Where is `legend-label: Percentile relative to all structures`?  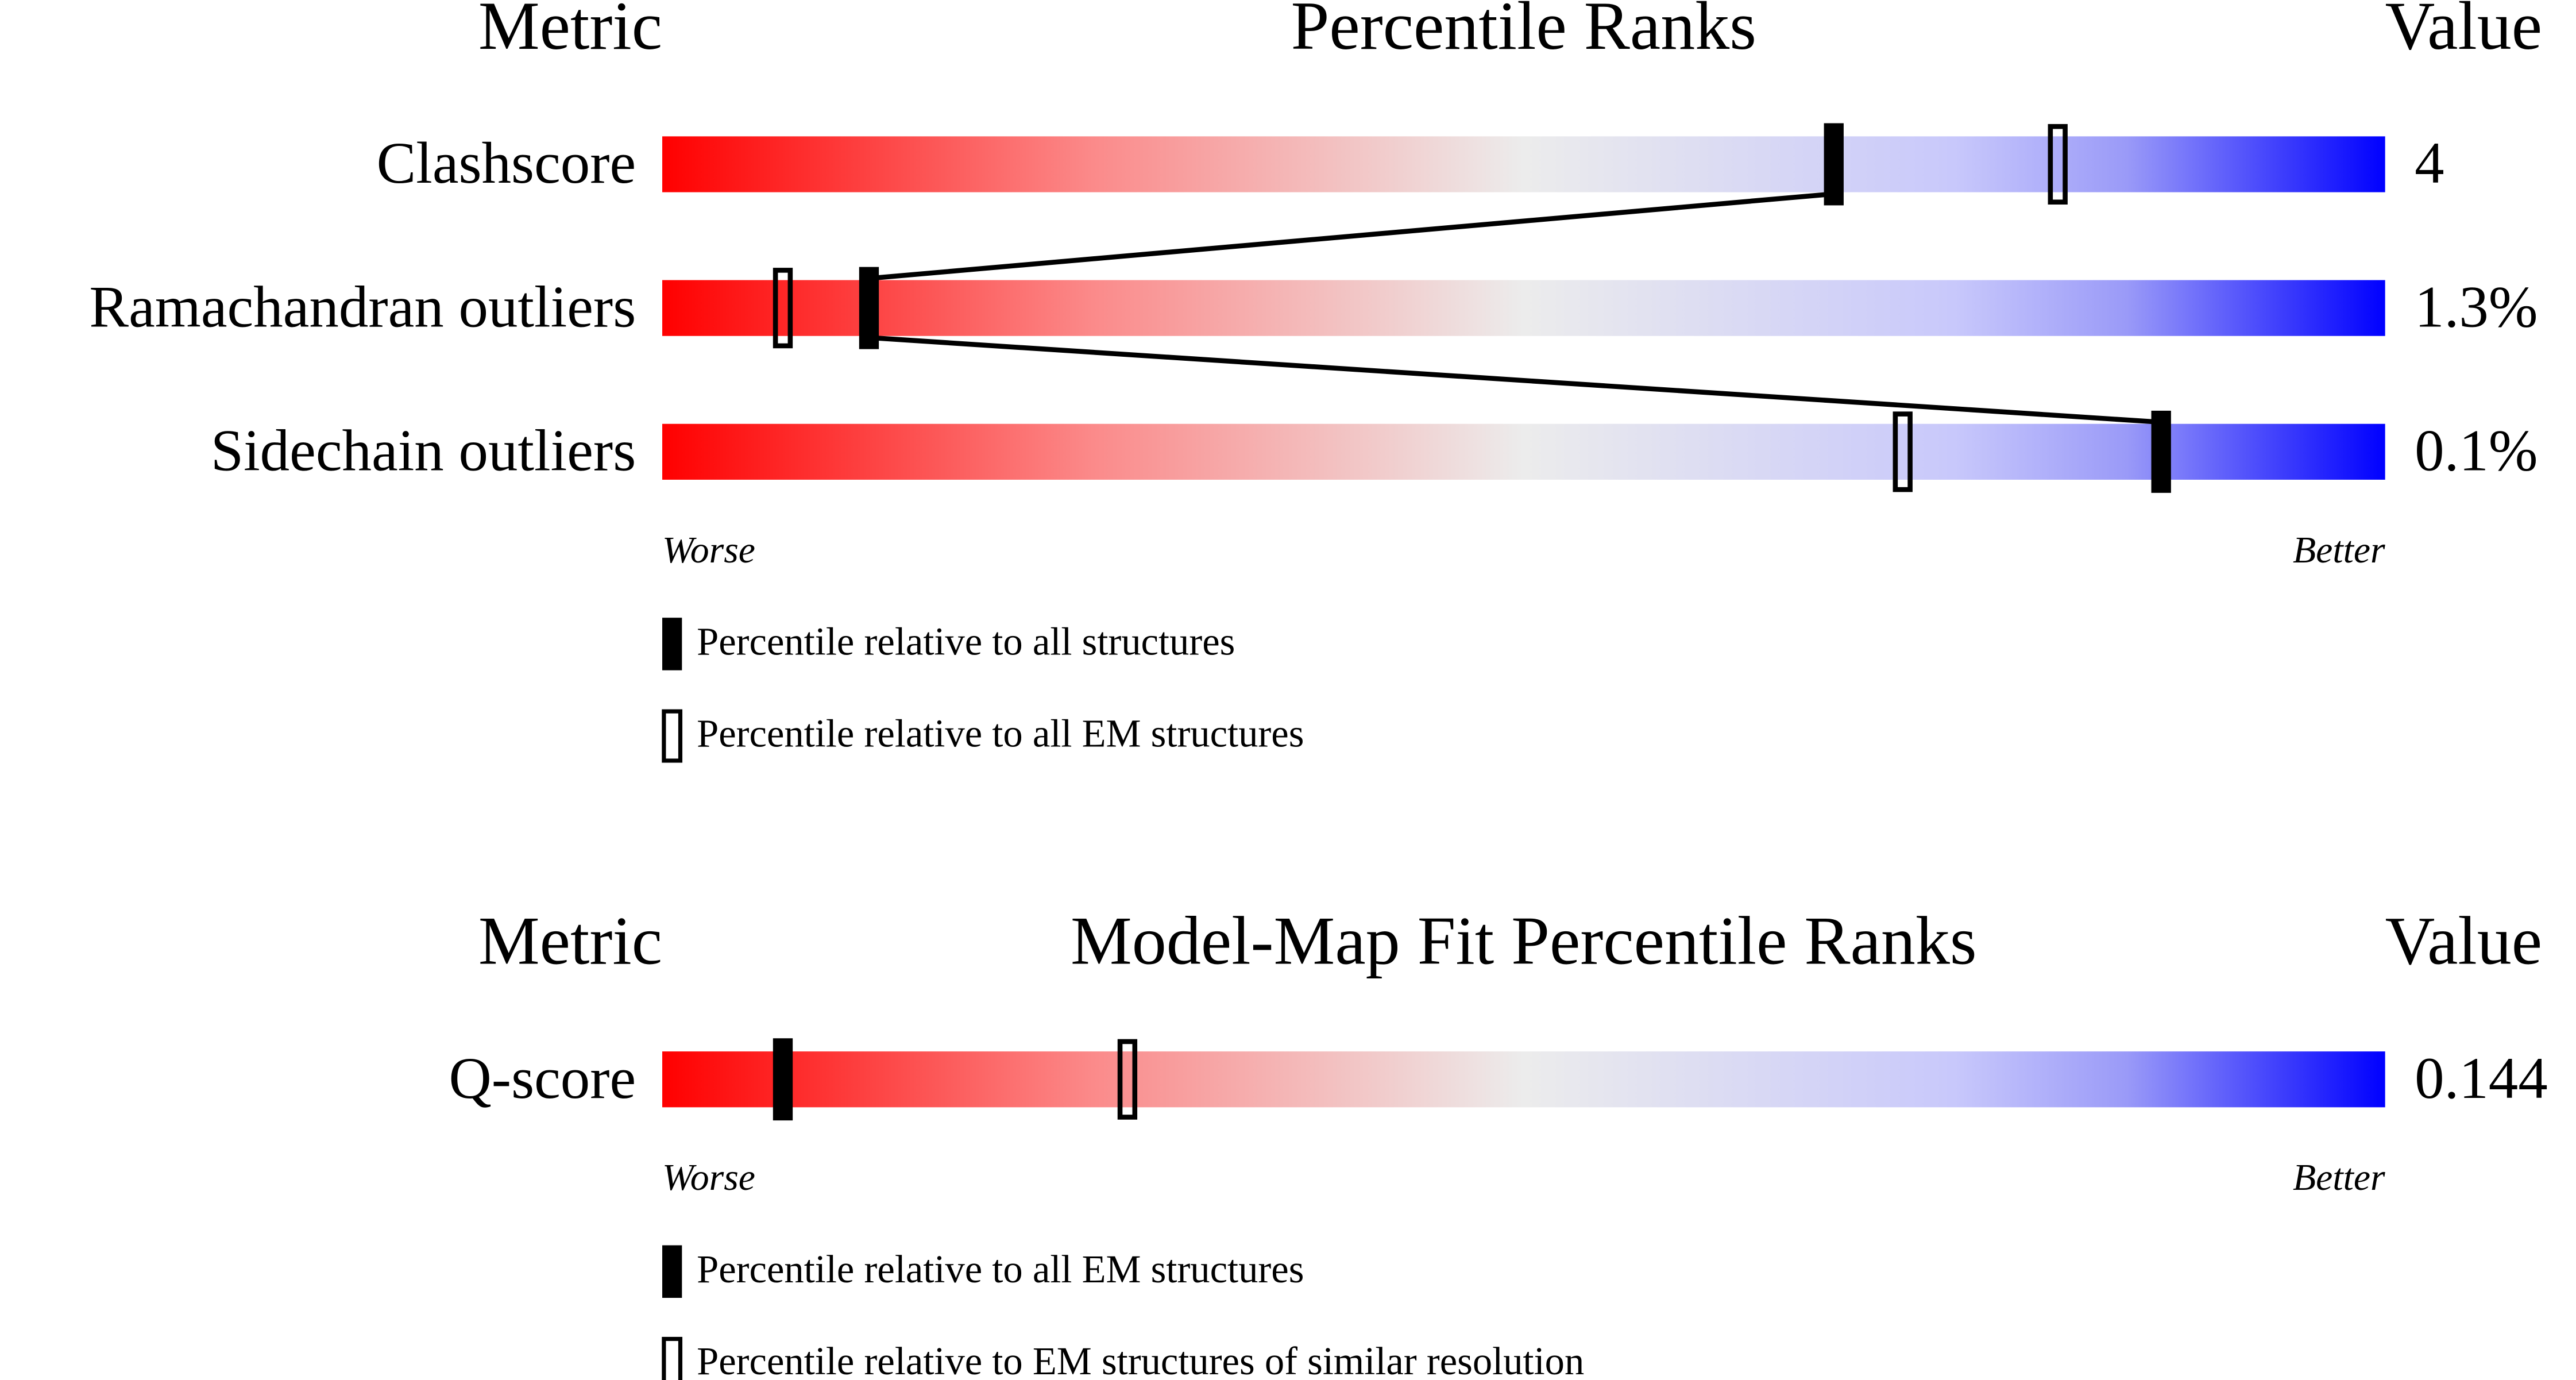 legend-label: Percentile relative to all structures is located at coordinates (966, 642).